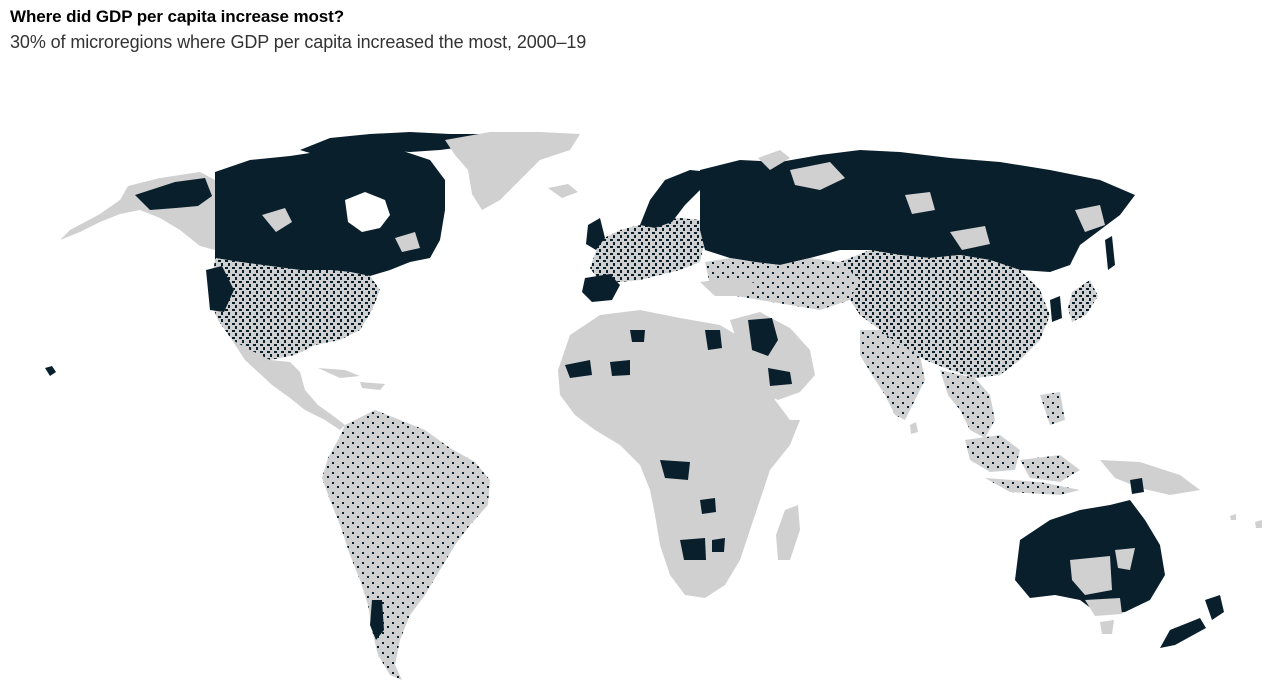  What do you see at coordinates (782, 284) in the screenshot?
I see `region-central-asia` at bounding box center [782, 284].